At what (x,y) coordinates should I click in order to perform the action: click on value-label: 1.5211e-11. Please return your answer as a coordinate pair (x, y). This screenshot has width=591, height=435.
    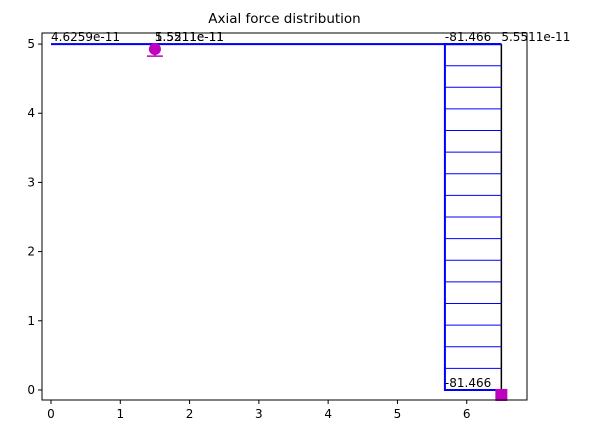
    Looking at the image, I should click on (189, 37).